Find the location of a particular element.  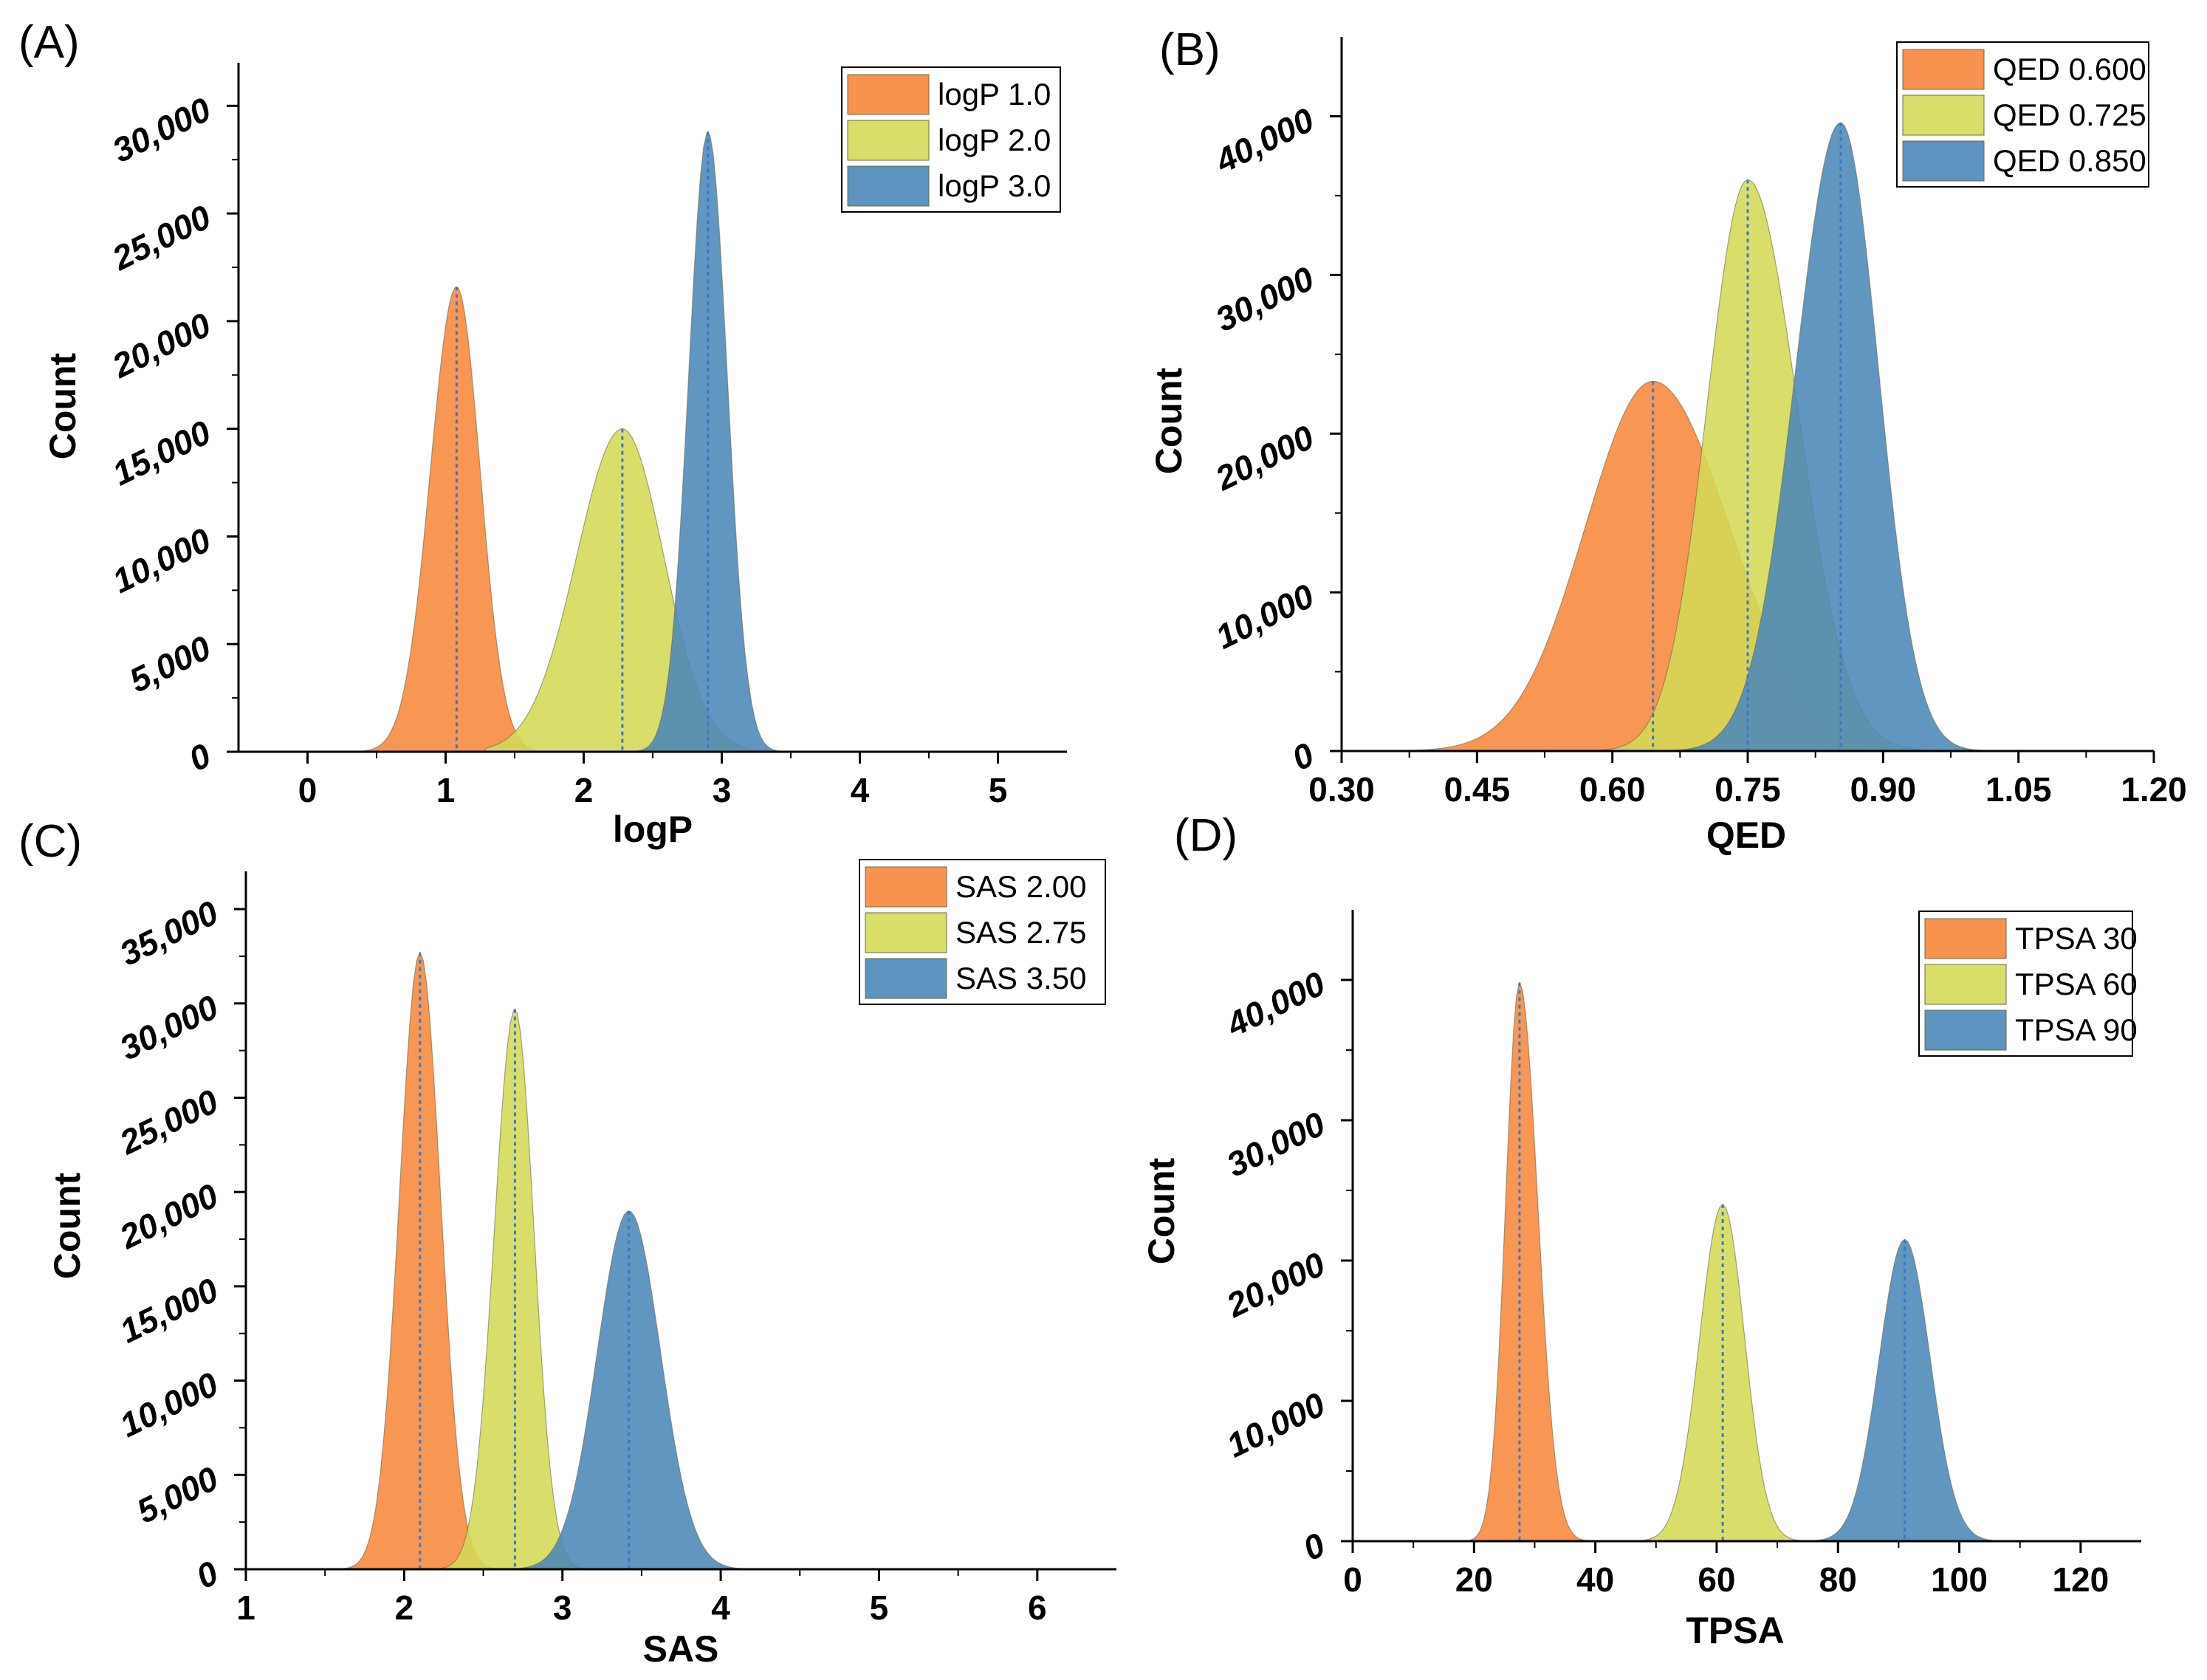

legend-label: SAS 2.00 is located at coordinates (1021, 886).